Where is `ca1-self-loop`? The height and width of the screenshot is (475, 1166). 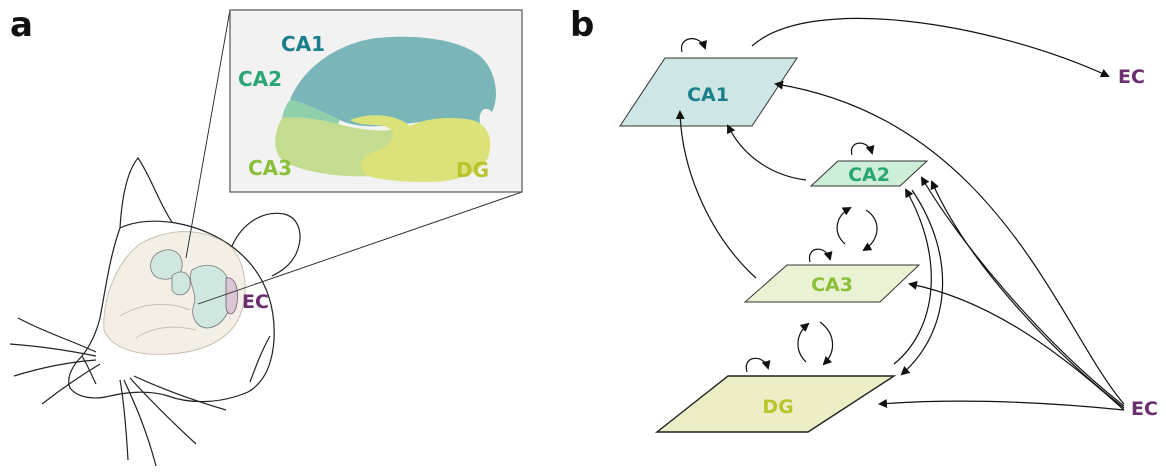
ca1-self-loop is located at coordinates (694, 45).